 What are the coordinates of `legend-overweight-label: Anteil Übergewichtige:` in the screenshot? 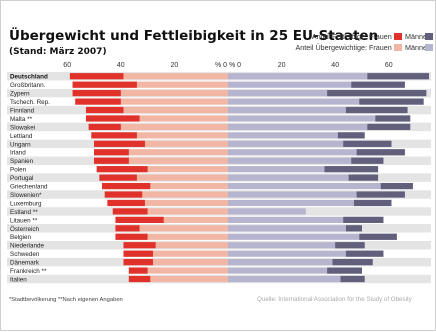 It's located at (331, 47).